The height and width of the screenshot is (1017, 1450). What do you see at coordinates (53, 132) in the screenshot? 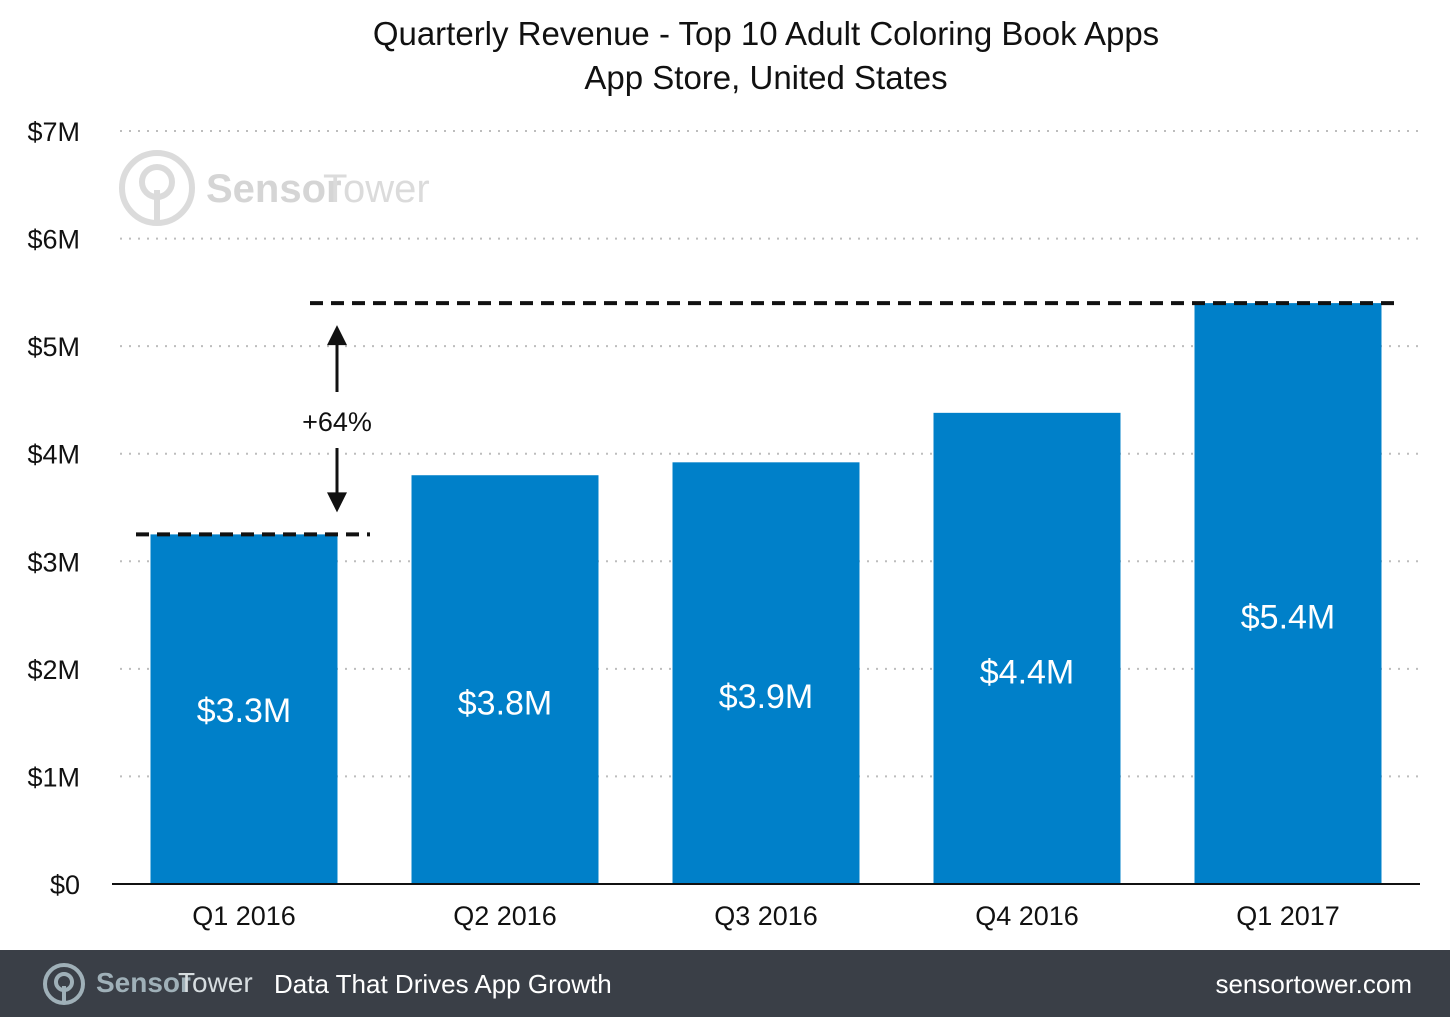
I see `y-tick-label: $7M` at bounding box center [53, 132].